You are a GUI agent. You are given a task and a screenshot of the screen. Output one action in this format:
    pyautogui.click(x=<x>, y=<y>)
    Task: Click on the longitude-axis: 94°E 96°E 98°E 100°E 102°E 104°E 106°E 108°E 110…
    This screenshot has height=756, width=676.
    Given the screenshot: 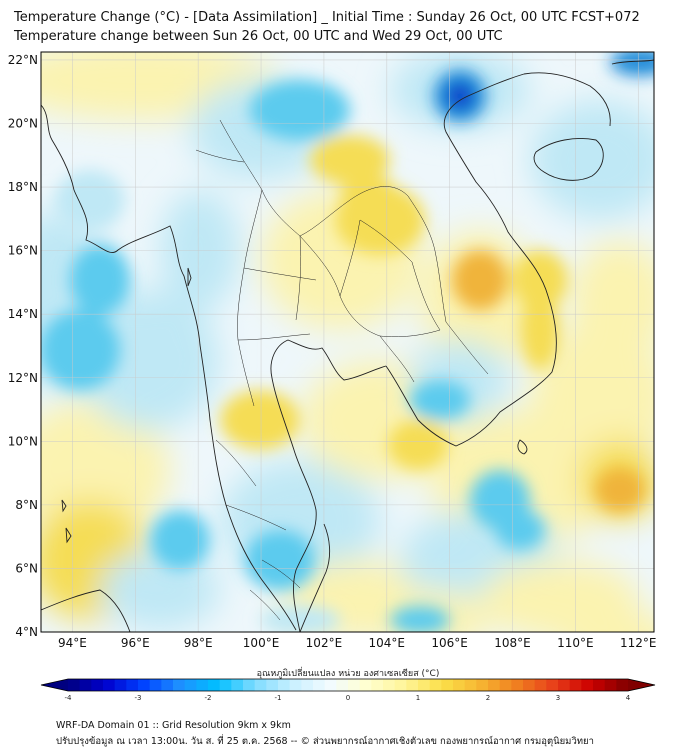 What is the action you would take?
    pyautogui.click(x=357, y=643)
    